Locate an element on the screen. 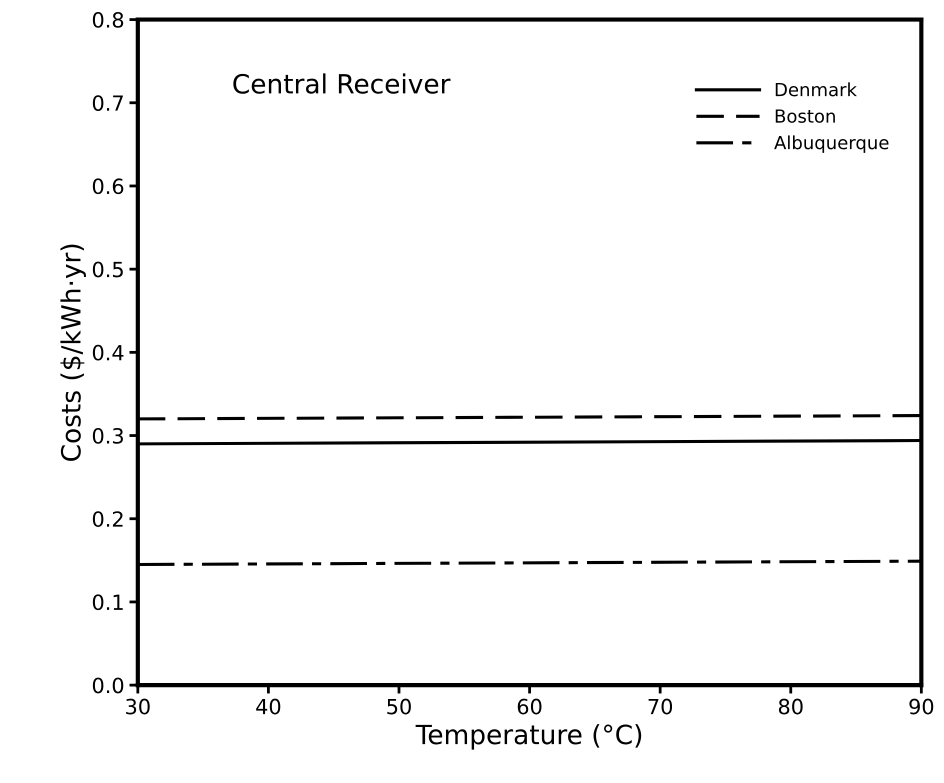 Image resolution: width=944 pixels, height=783 pixels. y-tick-label: 0.7 is located at coordinates (107, 103).